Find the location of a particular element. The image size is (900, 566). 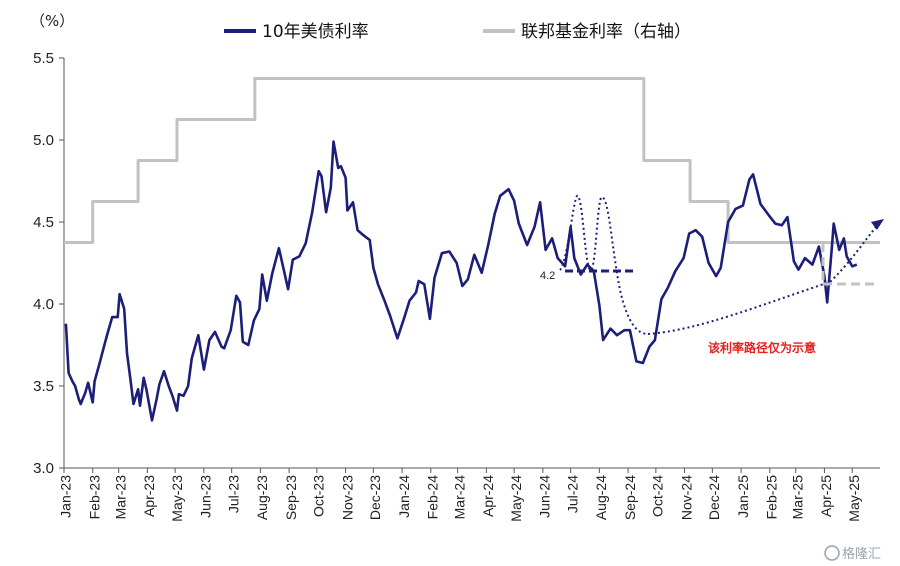

x-tick-label: Jul-24 is located at coordinates (572, 494).